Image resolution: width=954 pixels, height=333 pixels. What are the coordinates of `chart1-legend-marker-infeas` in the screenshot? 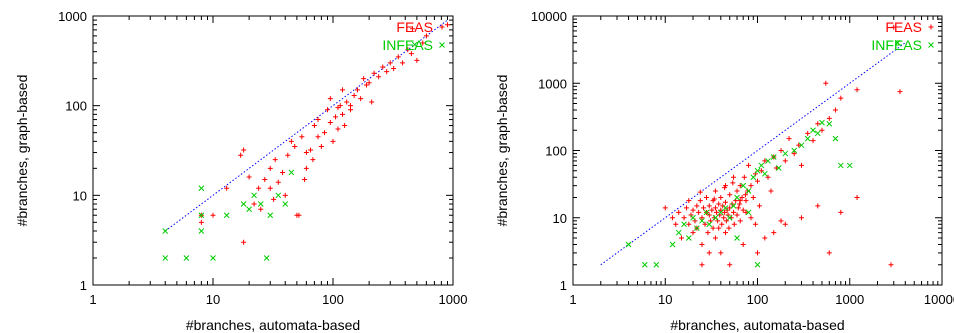 It's located at (442, 45).